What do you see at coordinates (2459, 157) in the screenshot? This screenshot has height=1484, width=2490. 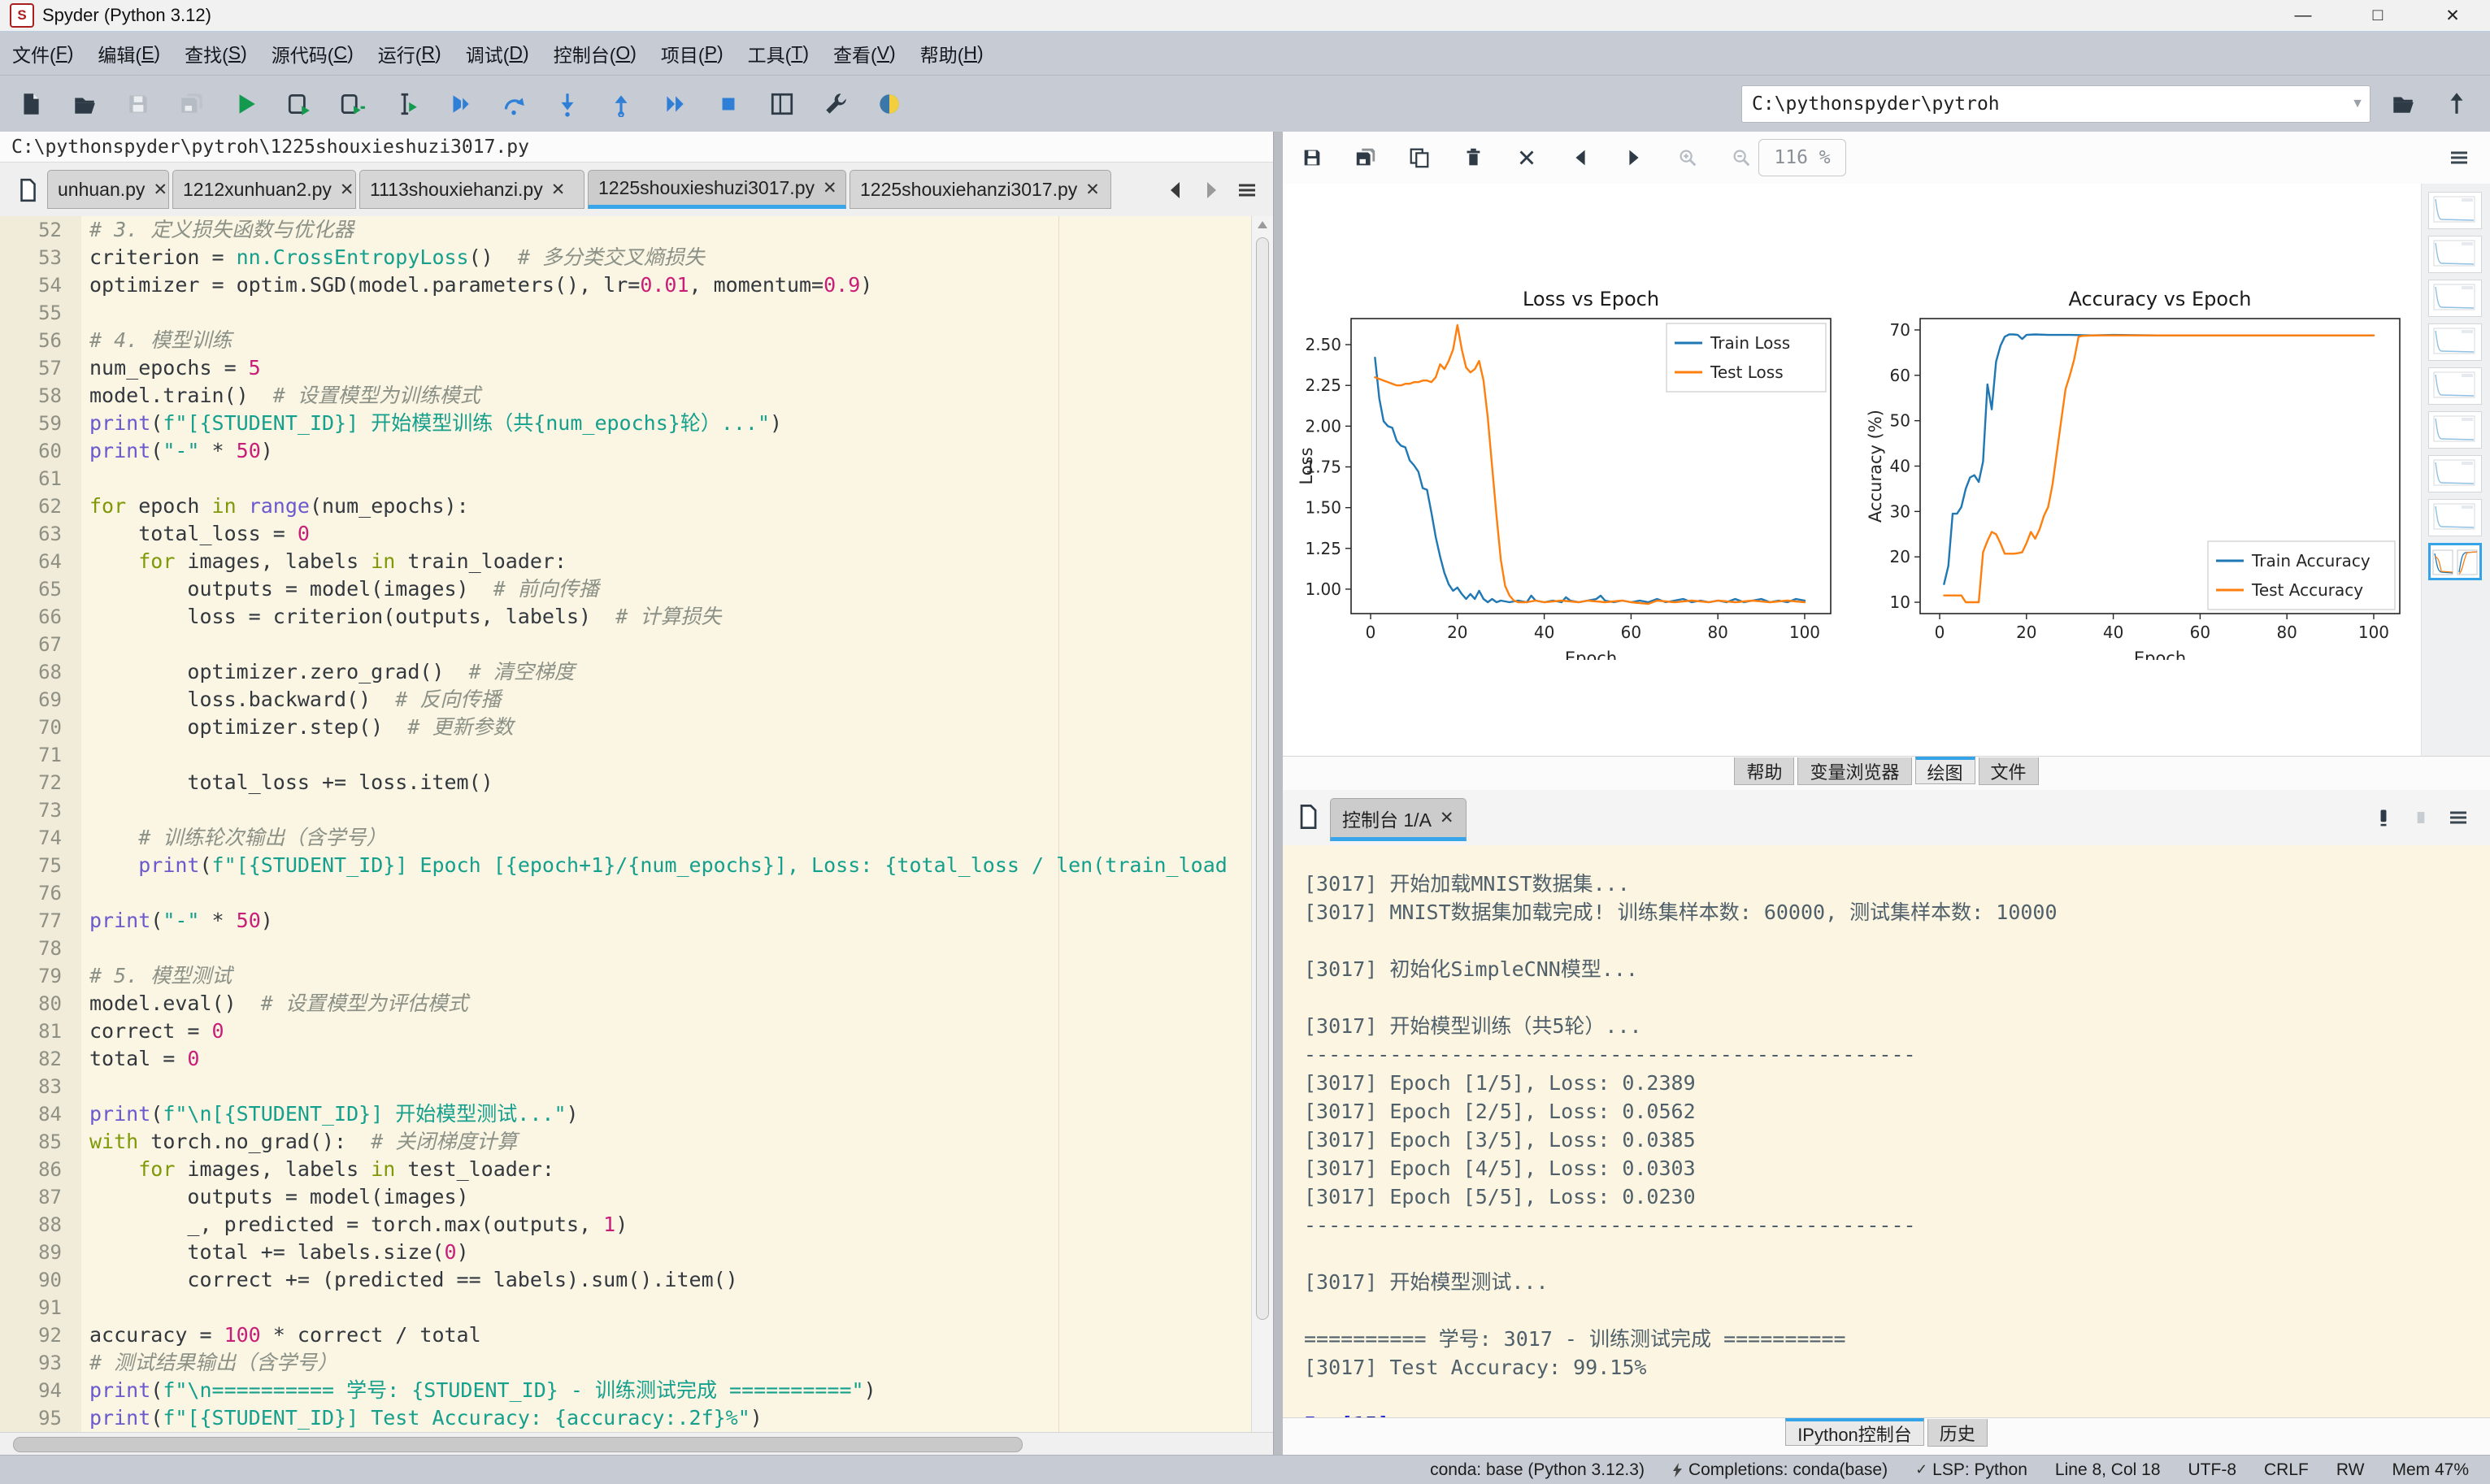 I see `plots-options-menu-icon` at bounding box center [2459, 157].